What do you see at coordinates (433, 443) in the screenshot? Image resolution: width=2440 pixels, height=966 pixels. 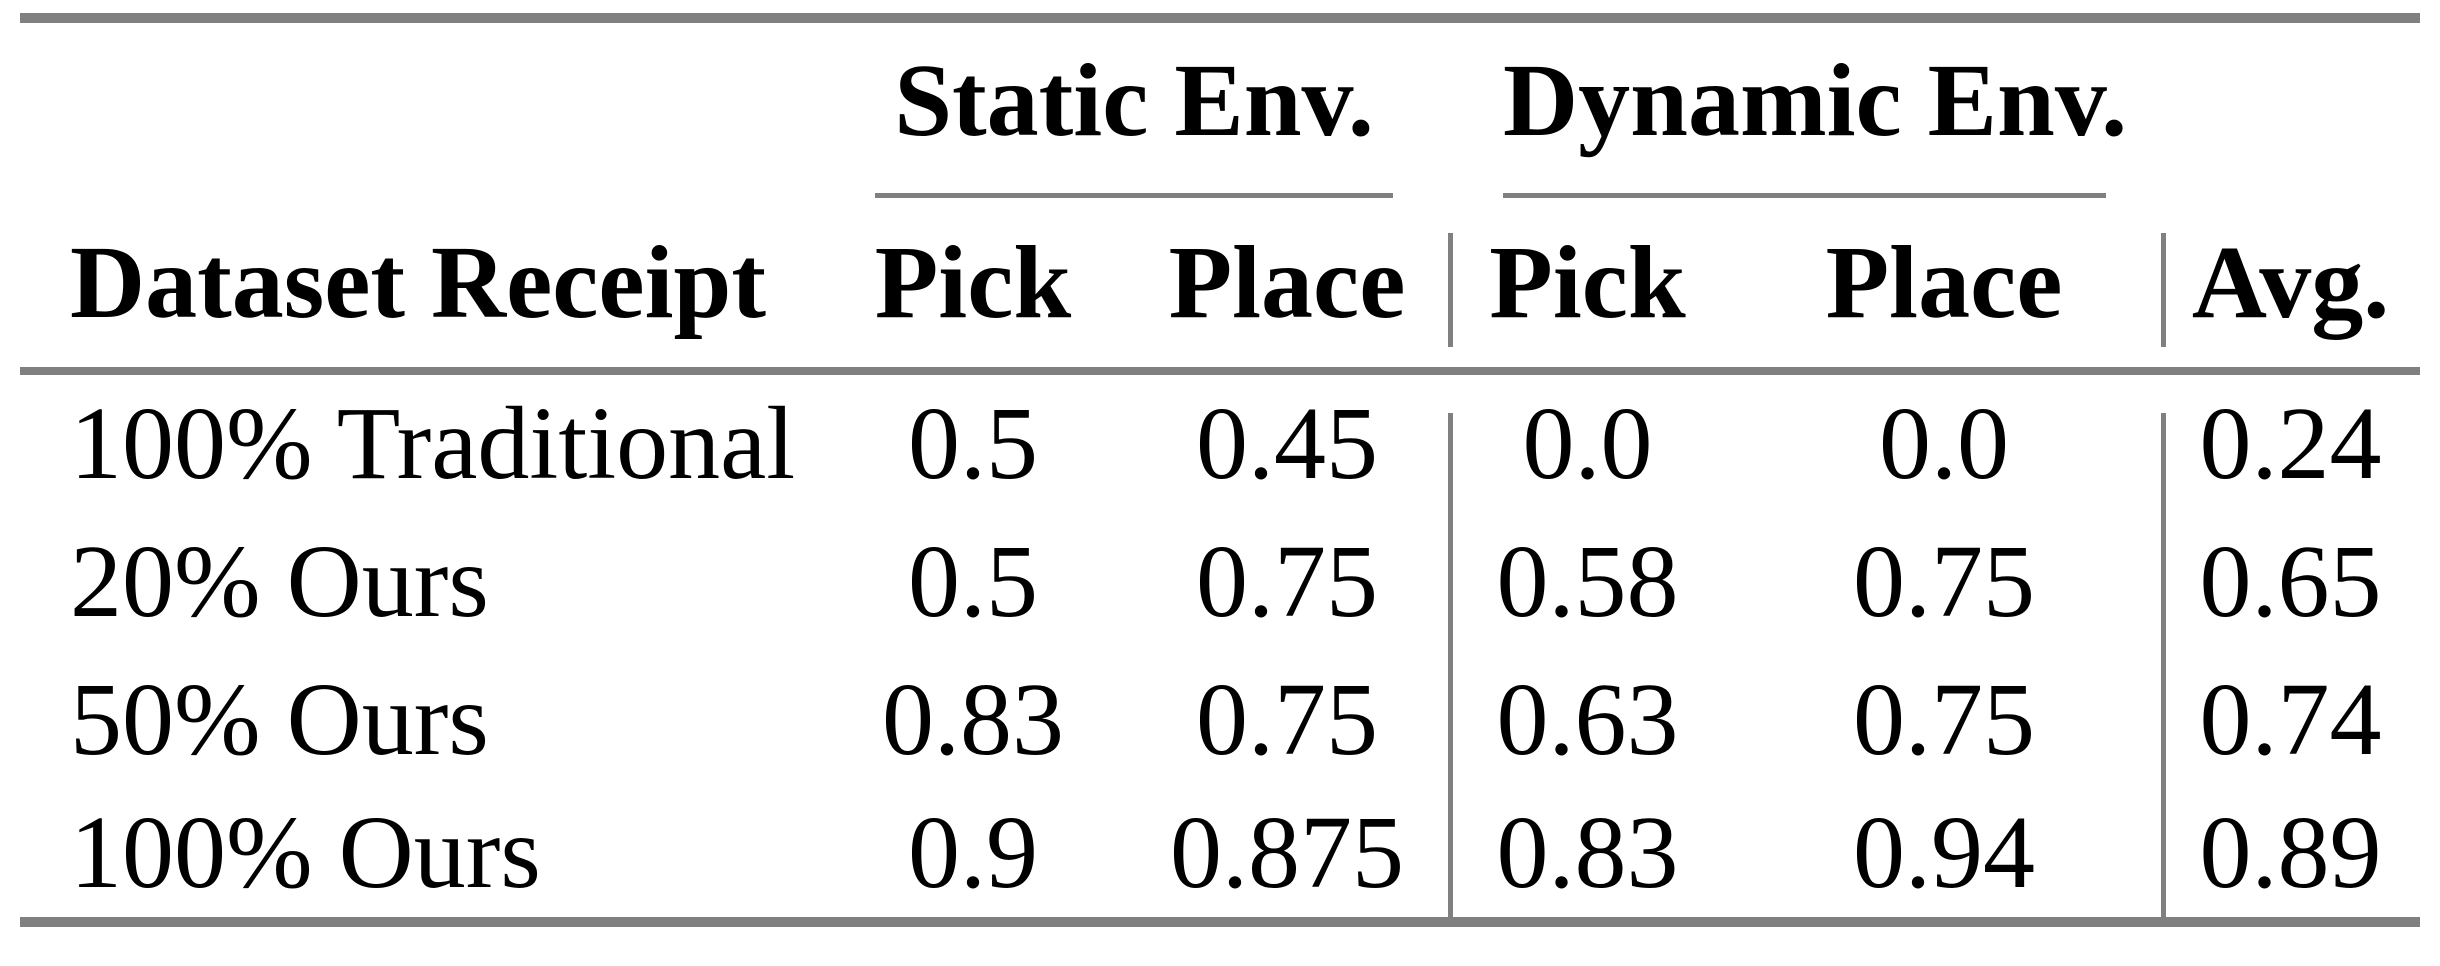 I see `row-label: 100% Traditional` at bounding box center [433, 443].